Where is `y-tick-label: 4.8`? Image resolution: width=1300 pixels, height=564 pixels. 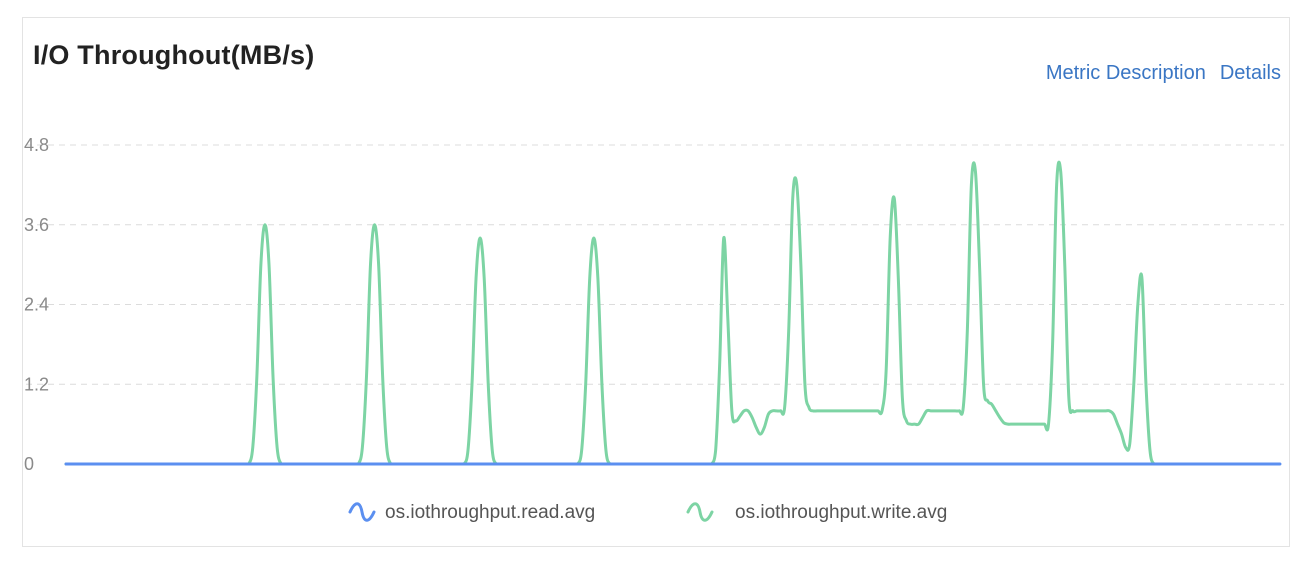
y-tick-label: 4.8 is located at coordinates (36, 145).